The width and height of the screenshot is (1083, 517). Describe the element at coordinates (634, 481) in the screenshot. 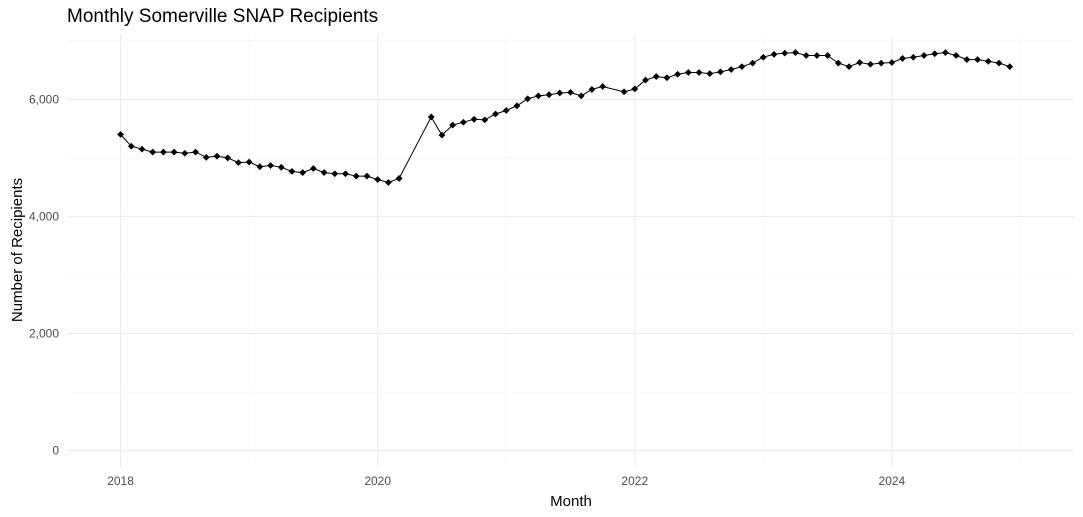

I see `x-tick-label: 2022` at that location.